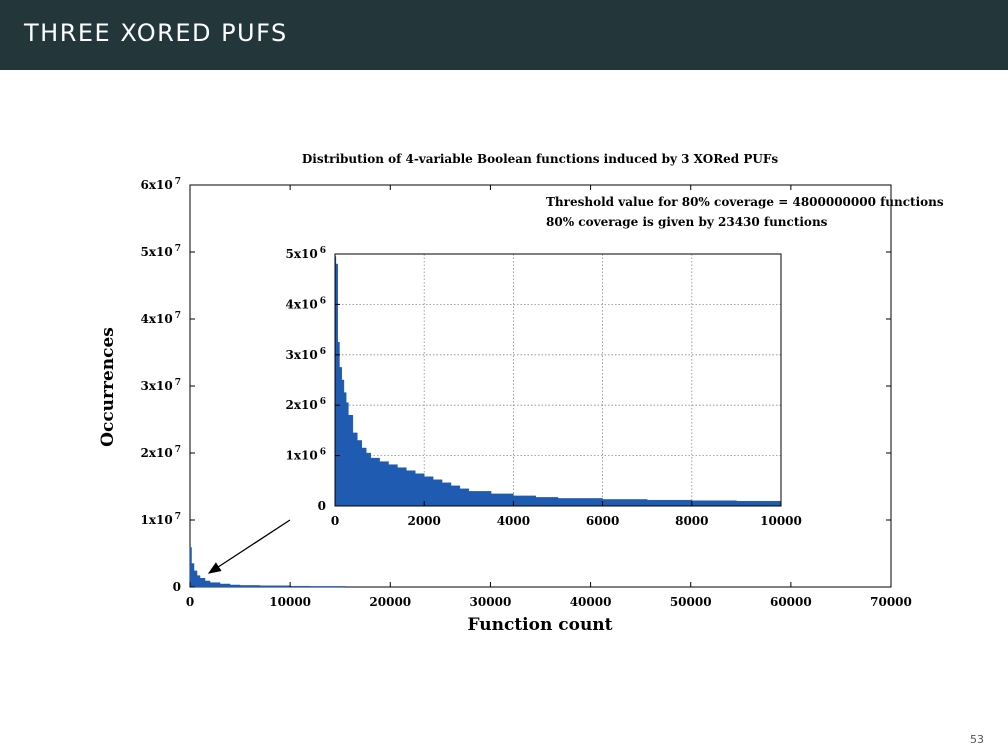  I want to click on inset-x-tick-label: 0, so click(335, 521).